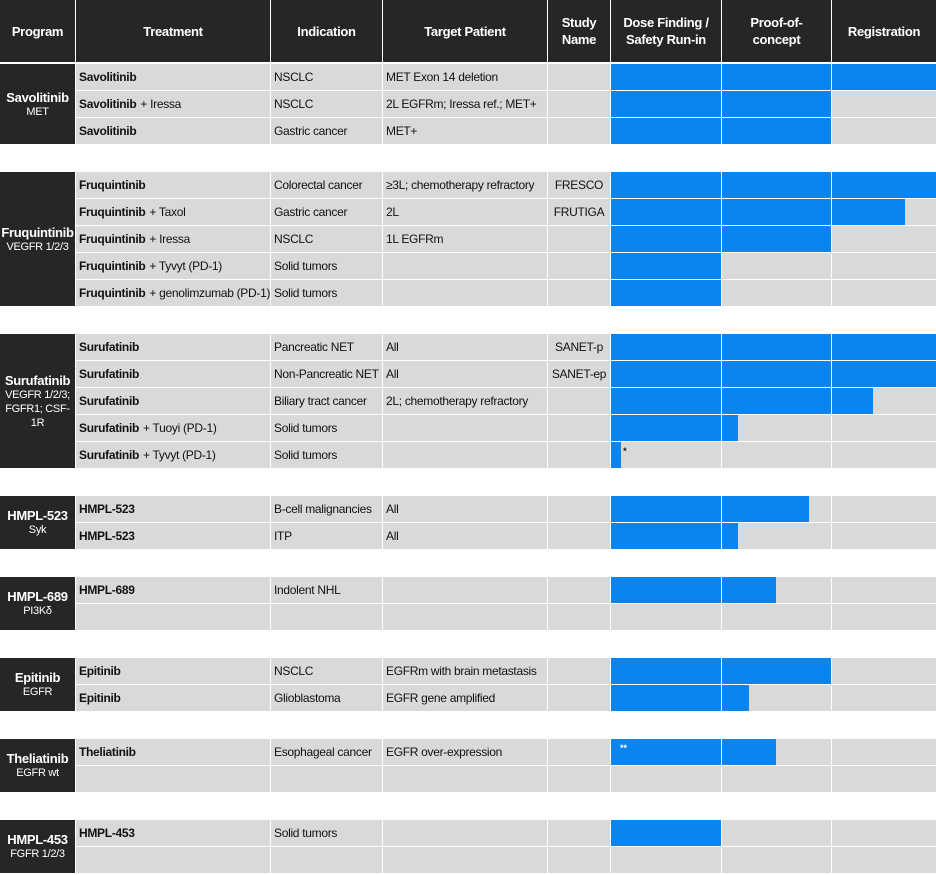 Image resolution: width=936 pixels, height=875 pixels. I want to click on cell: MET+, so click(465, 131).